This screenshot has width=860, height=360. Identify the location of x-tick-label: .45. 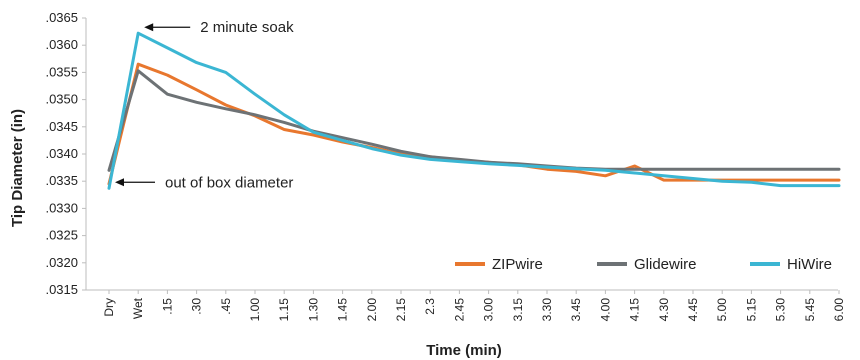
(226, 306).